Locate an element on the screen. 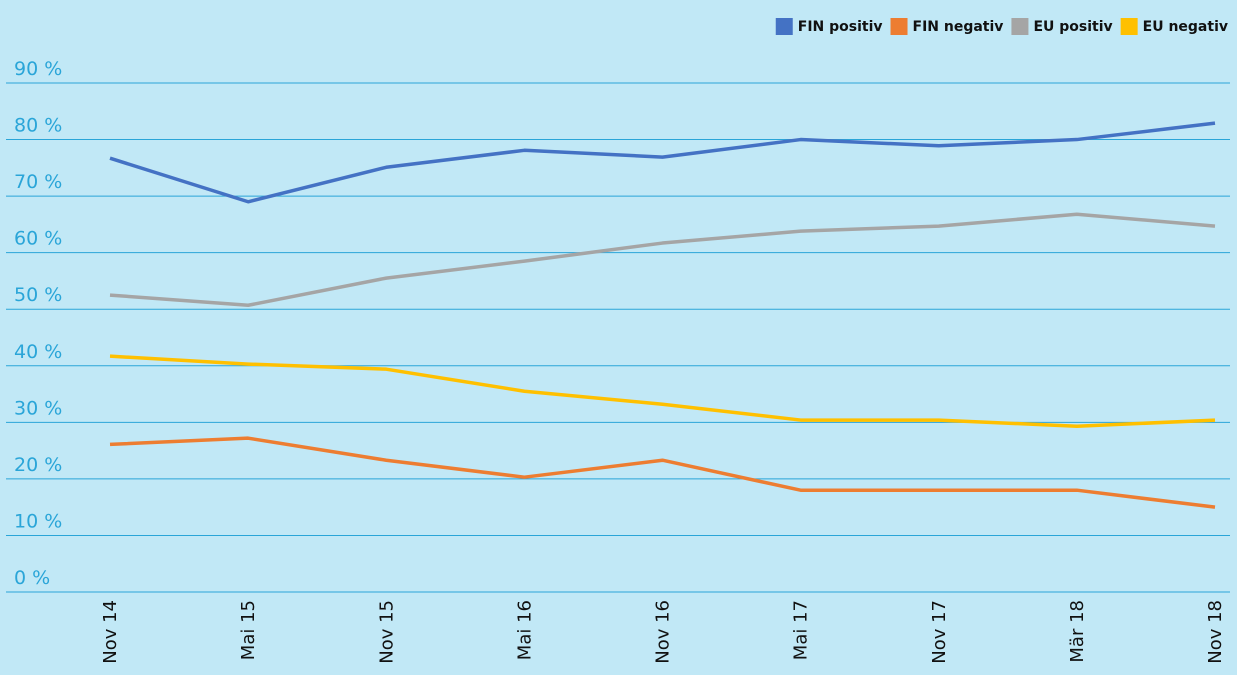 The width and height of the screenshot is (1237, 675). x-tick-label: Nov 17 is located at coordinates (939, 632).